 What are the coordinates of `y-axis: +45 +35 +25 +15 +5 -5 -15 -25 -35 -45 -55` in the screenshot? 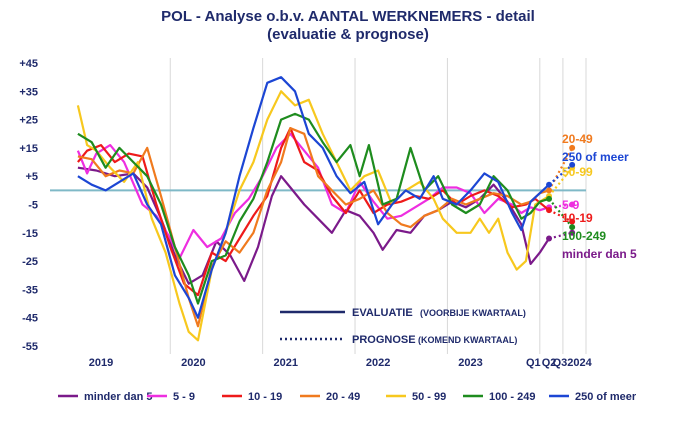 It's located at (28, 205).